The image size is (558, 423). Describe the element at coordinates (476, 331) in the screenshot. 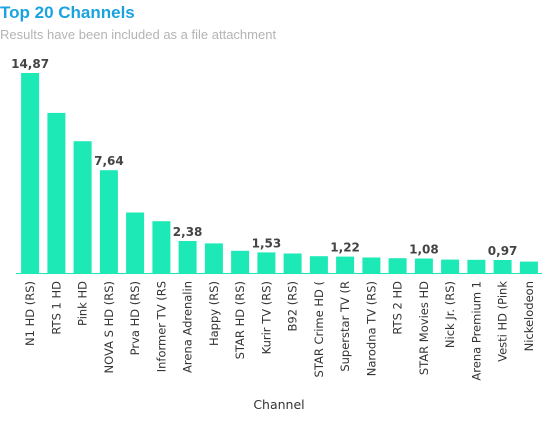

I see `x-tick-label-17: Arena Premium 1` at that location.